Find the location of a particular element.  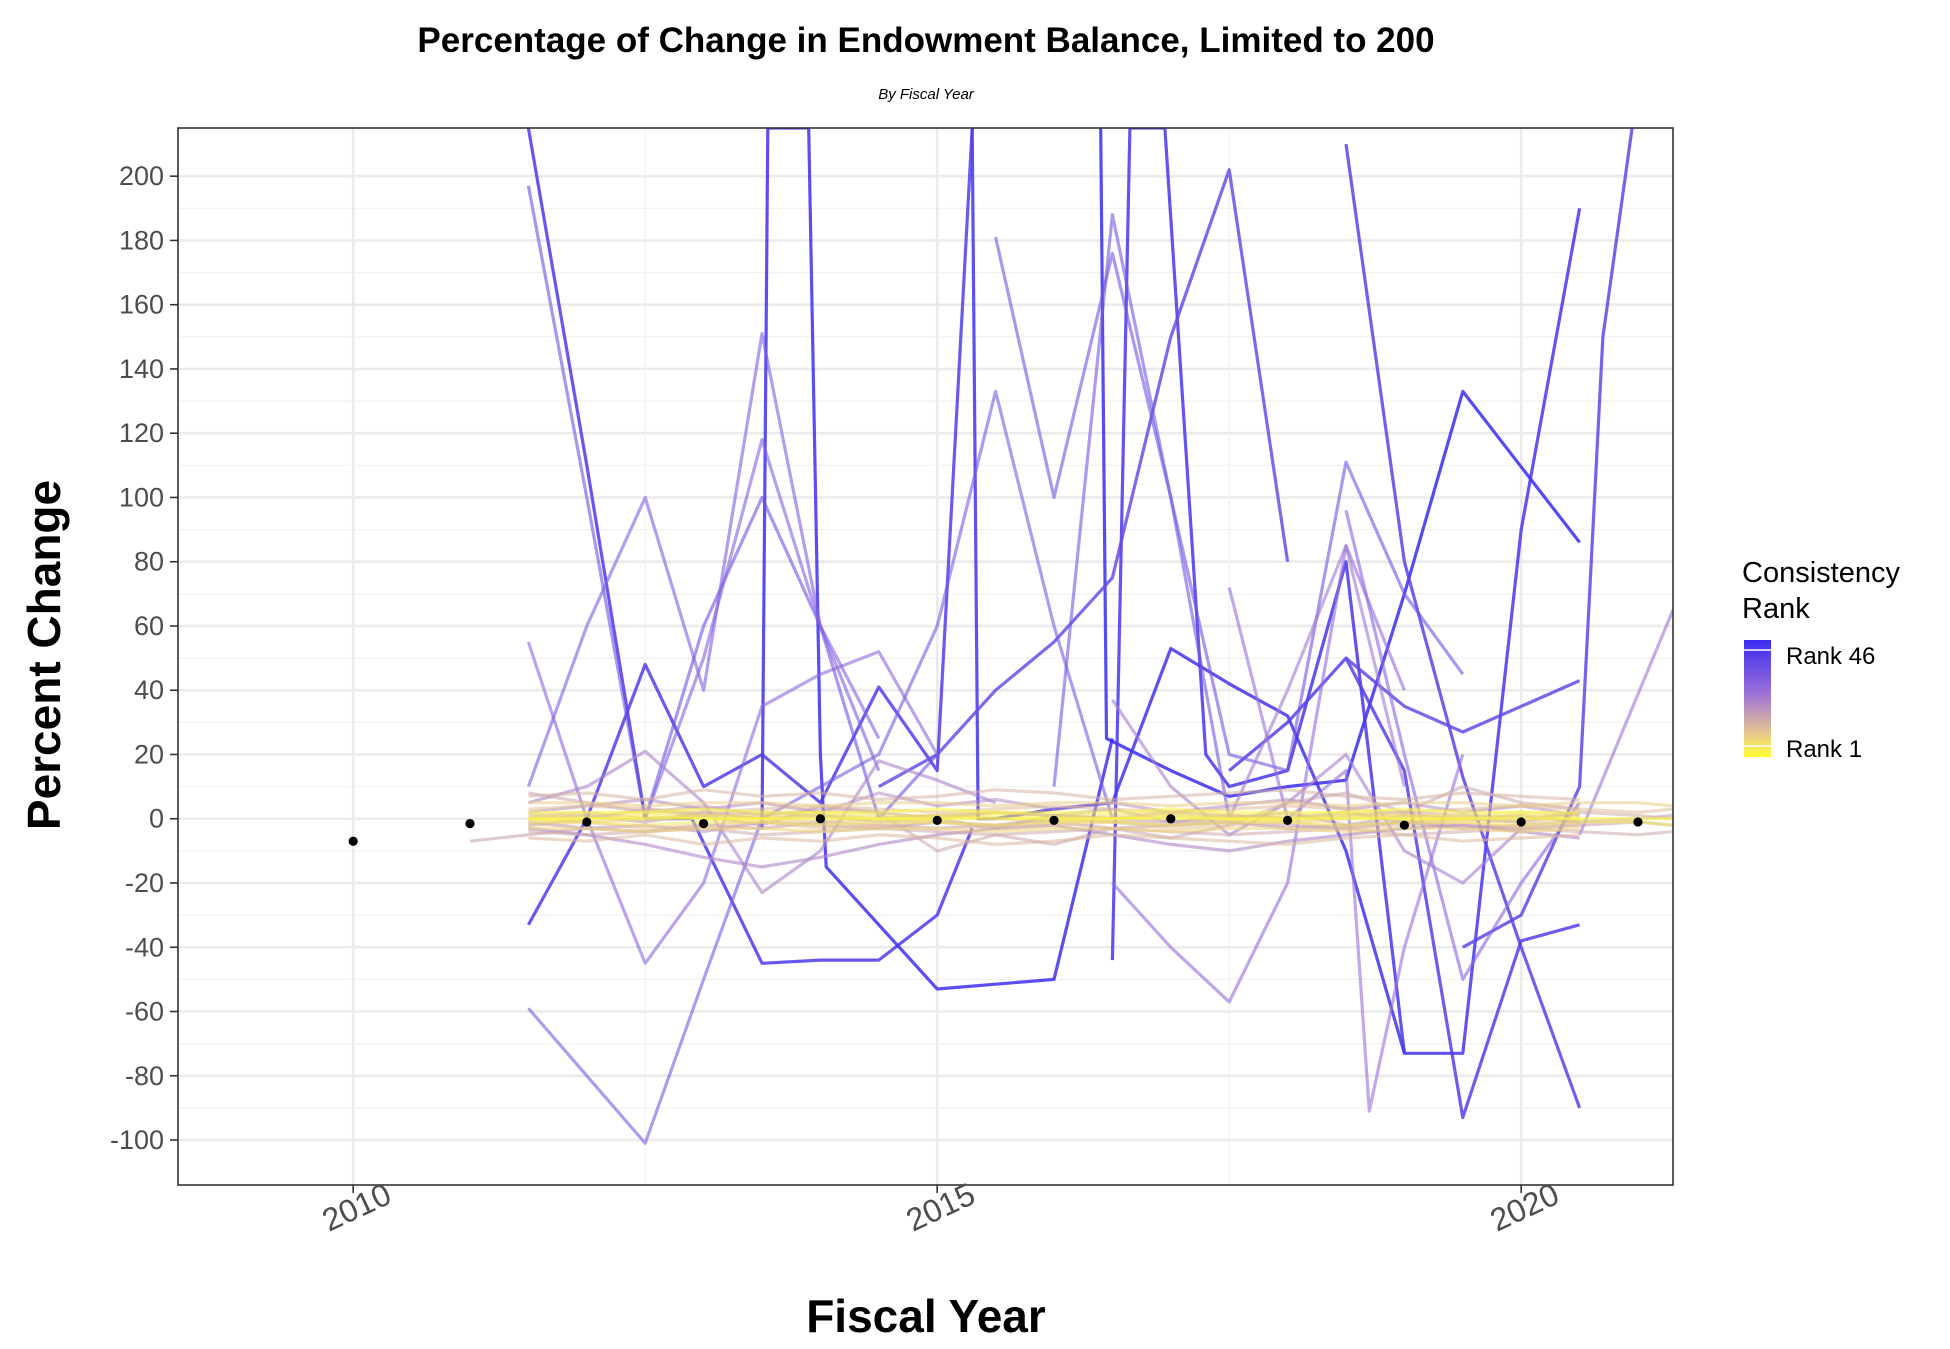

y-tick-label: 100 is located at coordinates (141, 497).